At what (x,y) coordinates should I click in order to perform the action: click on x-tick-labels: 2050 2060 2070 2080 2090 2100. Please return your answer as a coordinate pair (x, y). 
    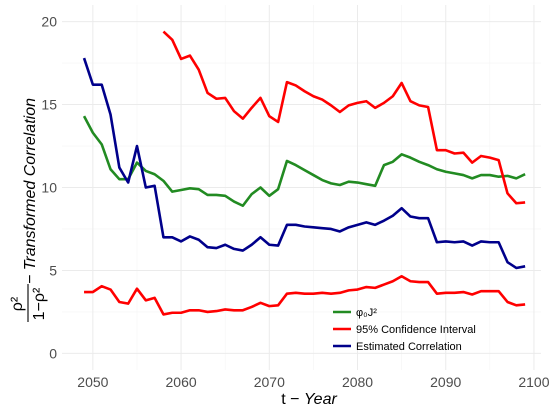
    Looking at the image, I should click on (313, 382).